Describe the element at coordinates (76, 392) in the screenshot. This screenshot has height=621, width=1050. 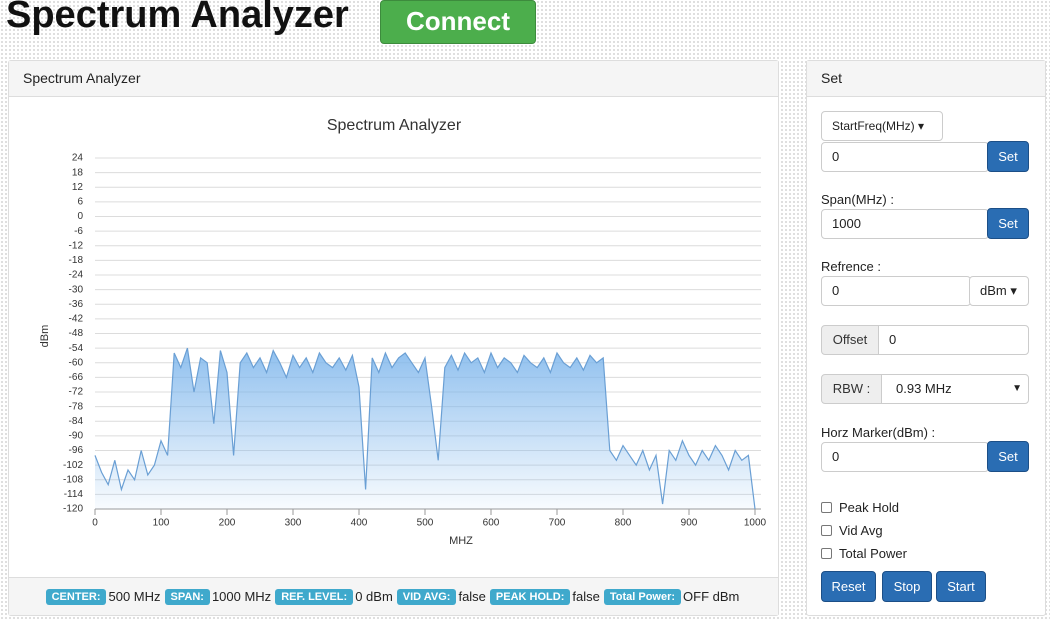
I see `y-tick-label: -72` at that location.